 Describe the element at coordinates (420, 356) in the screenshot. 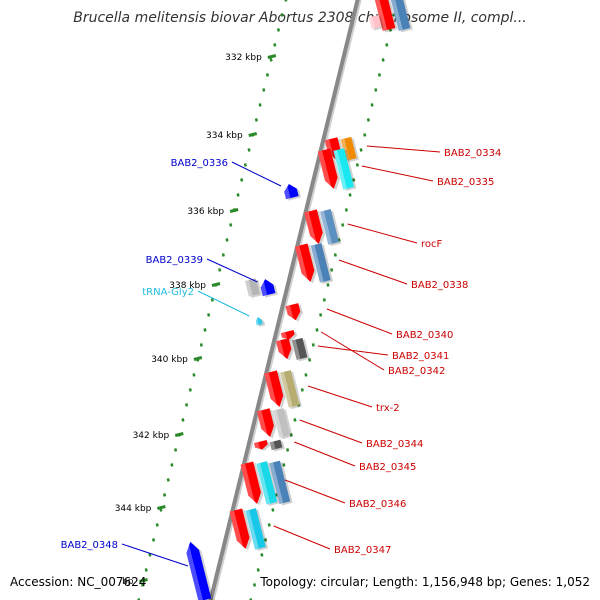

I see `gene-label: BAB2_0341` at that location.